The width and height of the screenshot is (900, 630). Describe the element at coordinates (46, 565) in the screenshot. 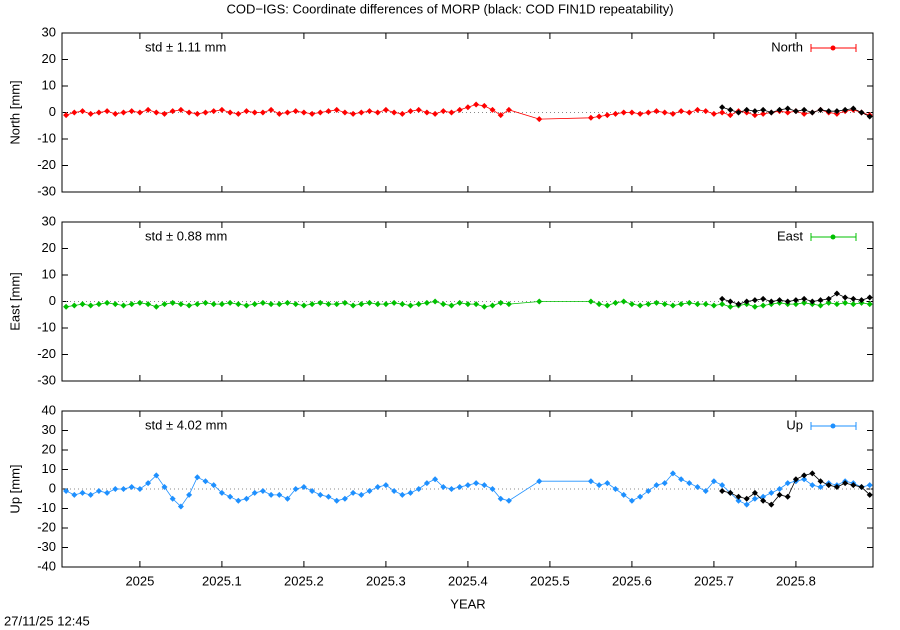

I see `y-tick-label: -40` at that location.